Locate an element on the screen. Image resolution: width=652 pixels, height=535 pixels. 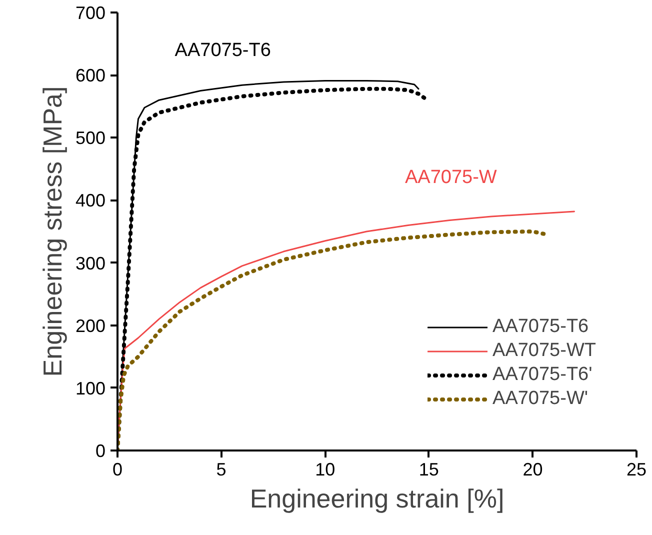
y-tick-label: 400 is located at coordinates (90, 200).